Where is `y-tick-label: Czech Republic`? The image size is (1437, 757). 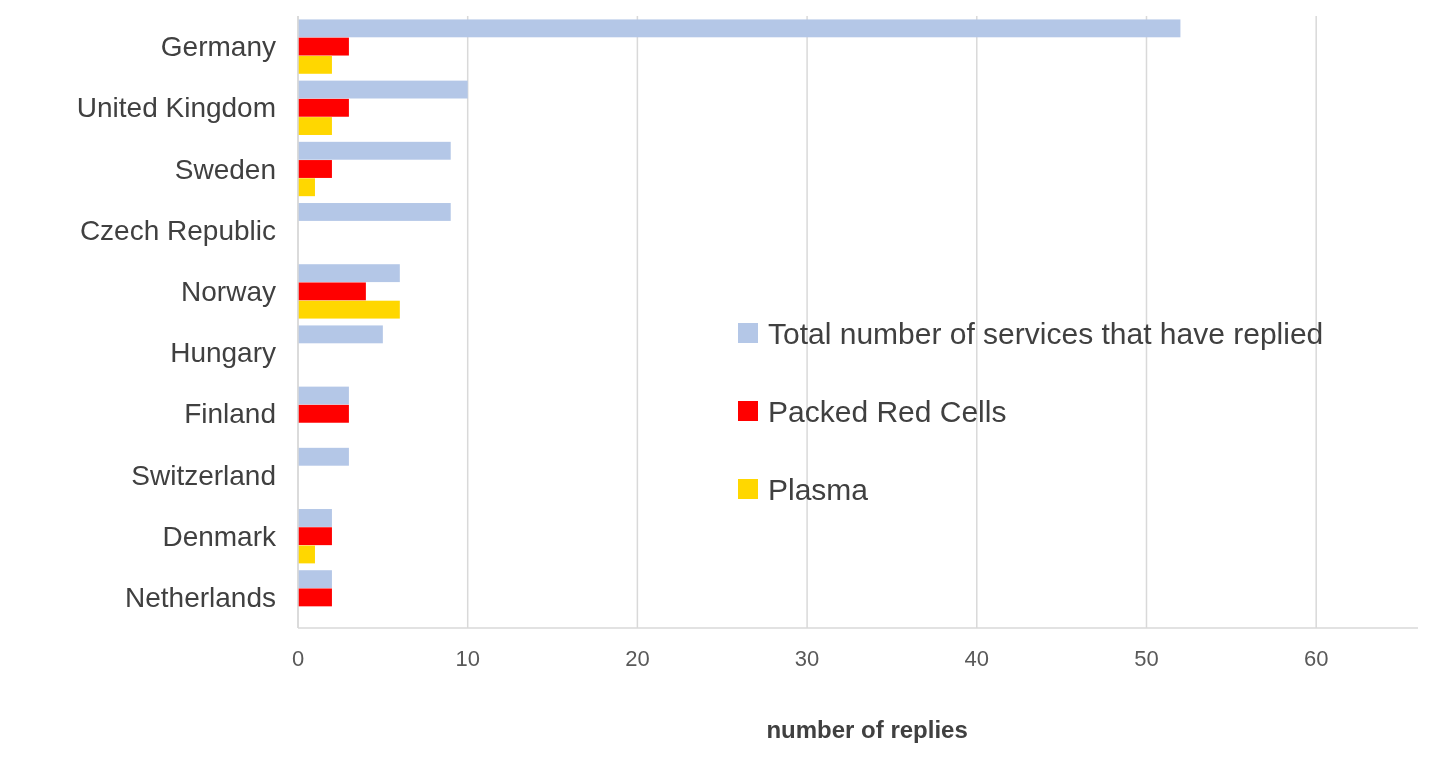 y-tick-label: Czech Republic is located at coordinates (177, 230).